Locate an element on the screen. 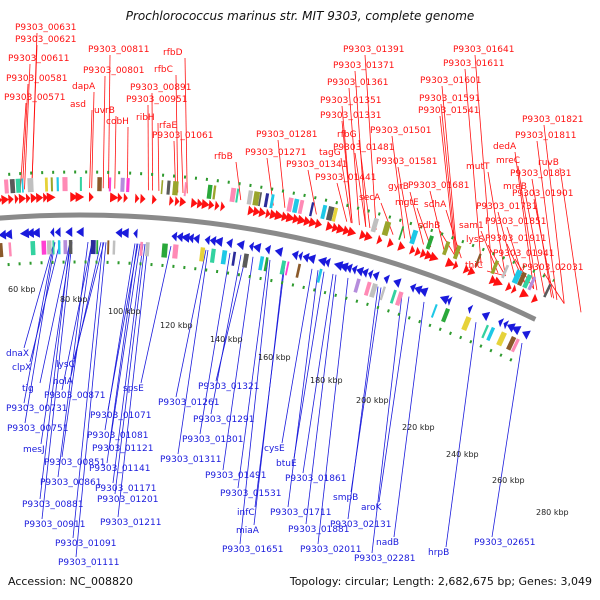 Image resolution: width=600 pixels, height=600 pixels. gene-label-reverse: P9303_01081 is located at coordinates (117, 436).